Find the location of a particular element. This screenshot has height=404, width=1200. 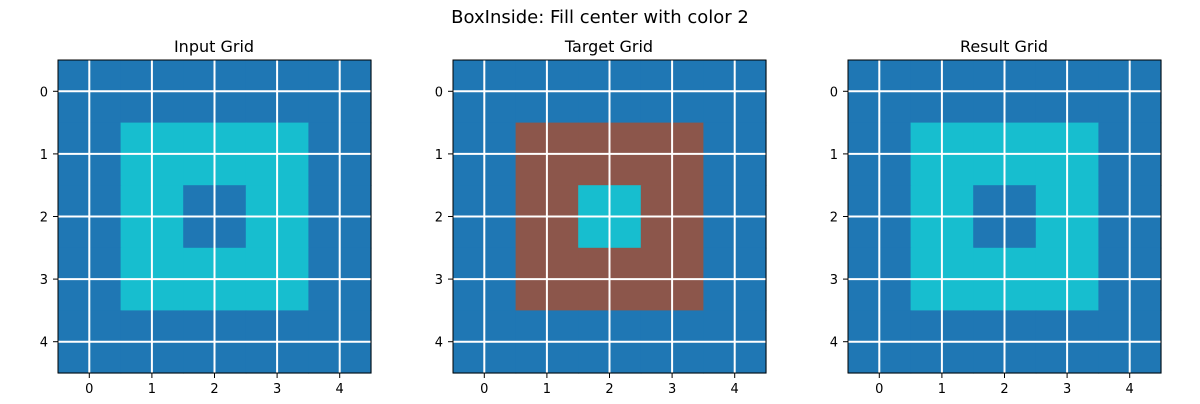

panel-title-input: Input Grid is located at coordinates (214, 46).